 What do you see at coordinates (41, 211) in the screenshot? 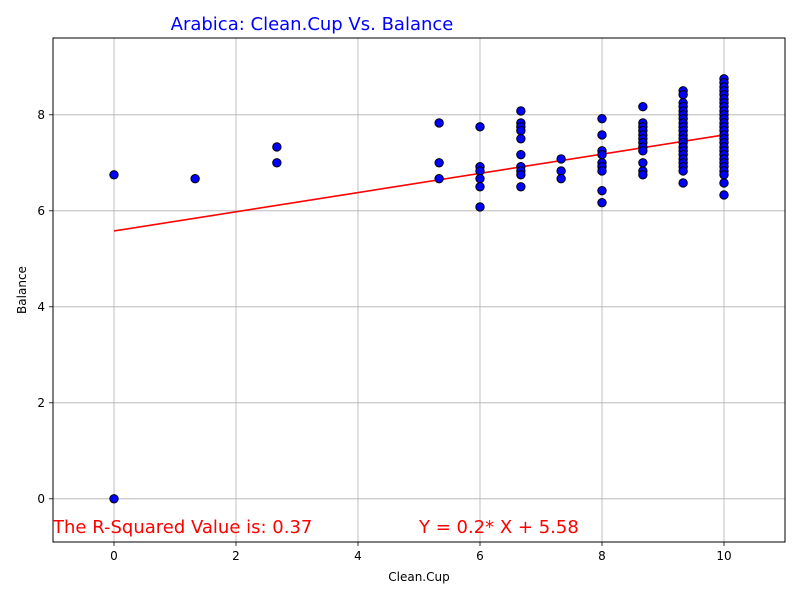
I see `y-tick-label: 6` at bounding box center [41, 211].